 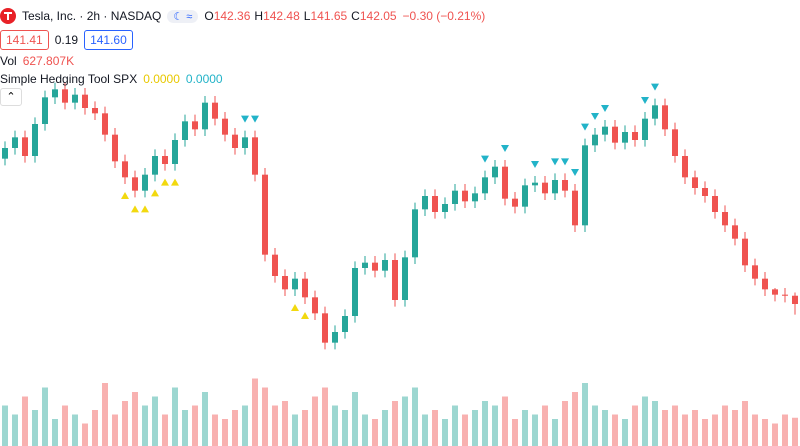 I want to click on symbol: Tesla, Inc. · 2h · NASDAQ, so click(x=92, y=16).